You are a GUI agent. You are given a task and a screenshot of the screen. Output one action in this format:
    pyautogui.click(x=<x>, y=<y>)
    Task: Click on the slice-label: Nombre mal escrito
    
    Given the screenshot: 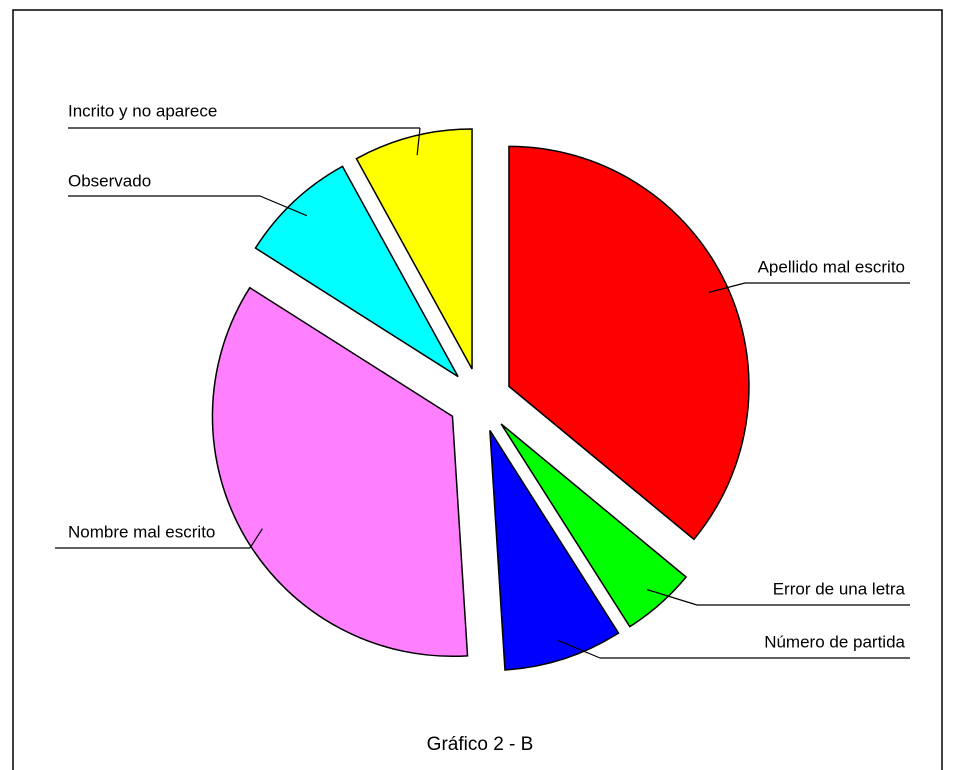 What is the action you would take?
    pyautogui.click(x=141, y=531)
    